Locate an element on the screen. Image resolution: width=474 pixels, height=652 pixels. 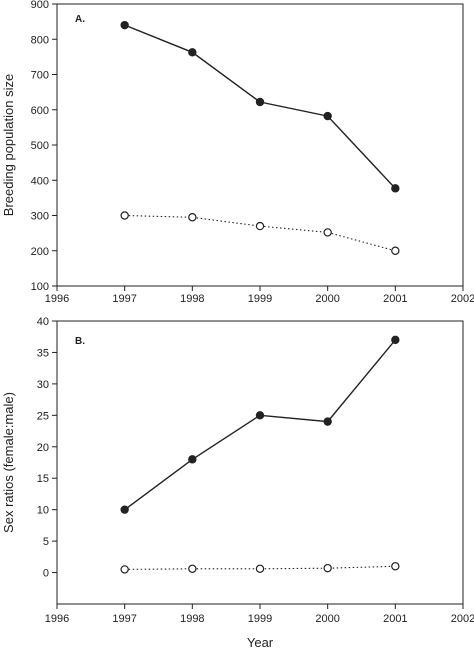
y-tick-label: 0 is located at coordinates (46, 574).